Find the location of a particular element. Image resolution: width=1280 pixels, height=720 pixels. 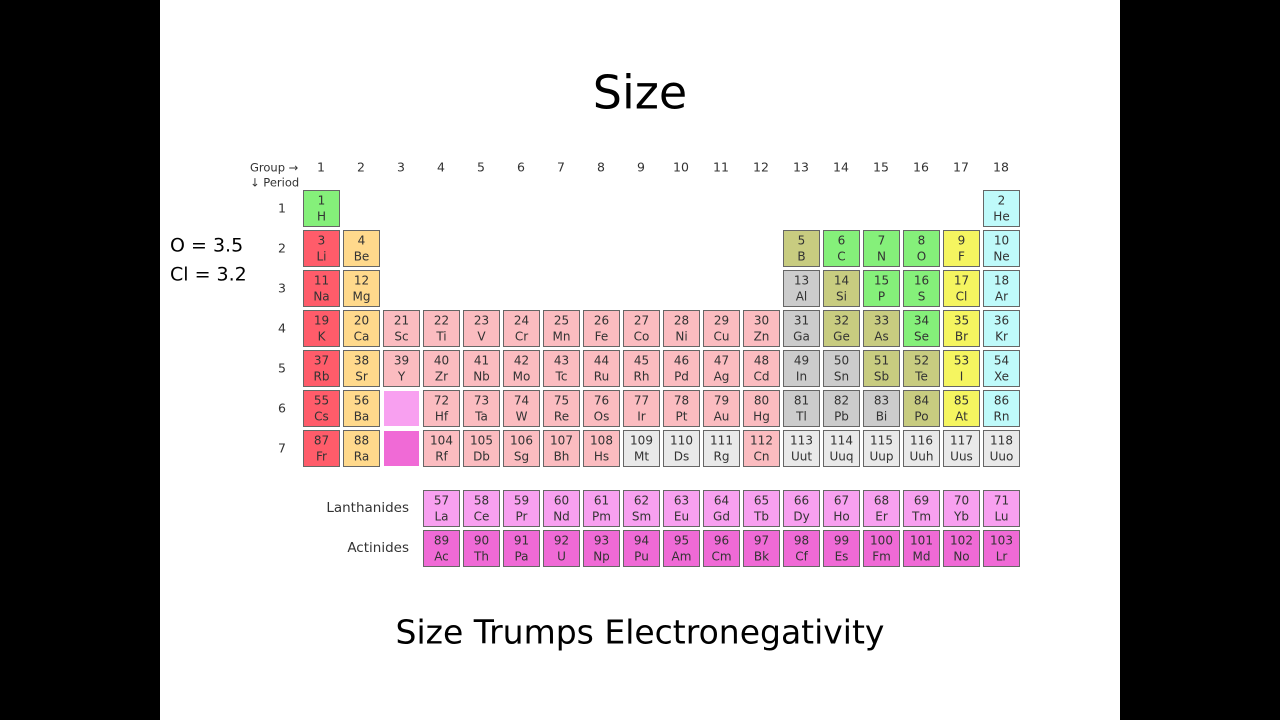

atomic-number: 1 is located at coordinates (322, 201).